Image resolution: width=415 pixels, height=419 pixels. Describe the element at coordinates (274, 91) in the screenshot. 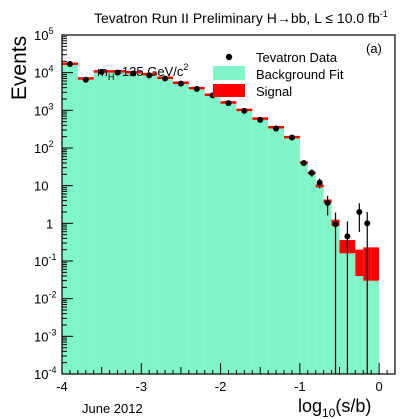

I see `legend-label-signal: Signal` at that location.